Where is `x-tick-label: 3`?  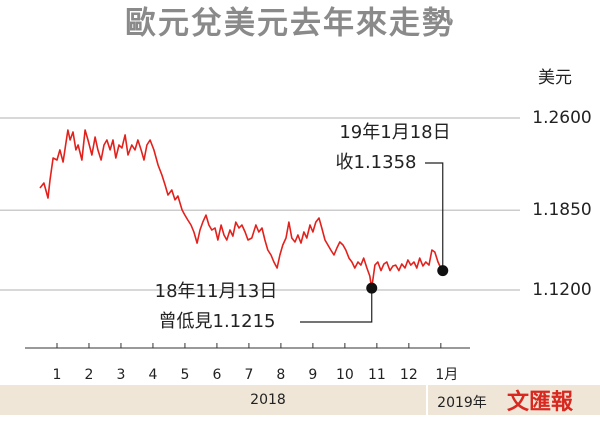 x-tick-label: 3 is located at coordinates (121, 375).